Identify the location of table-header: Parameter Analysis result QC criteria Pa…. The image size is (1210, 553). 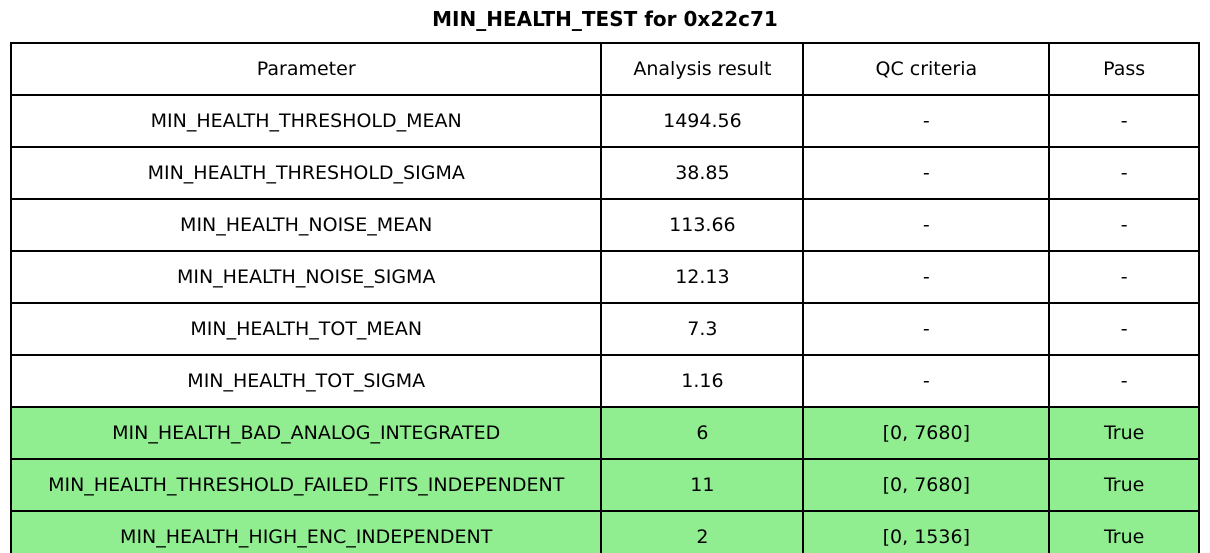
(604, 69).